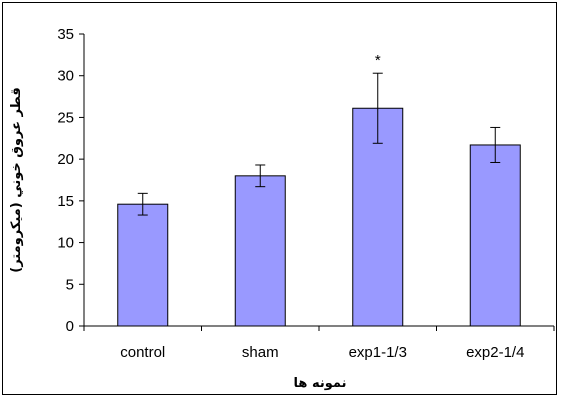 The width and height of the screenshot is (561, 399). Describe the element at coordinates (65, 117) in the screenshot. I see `y-tick-label: 25` at that location.